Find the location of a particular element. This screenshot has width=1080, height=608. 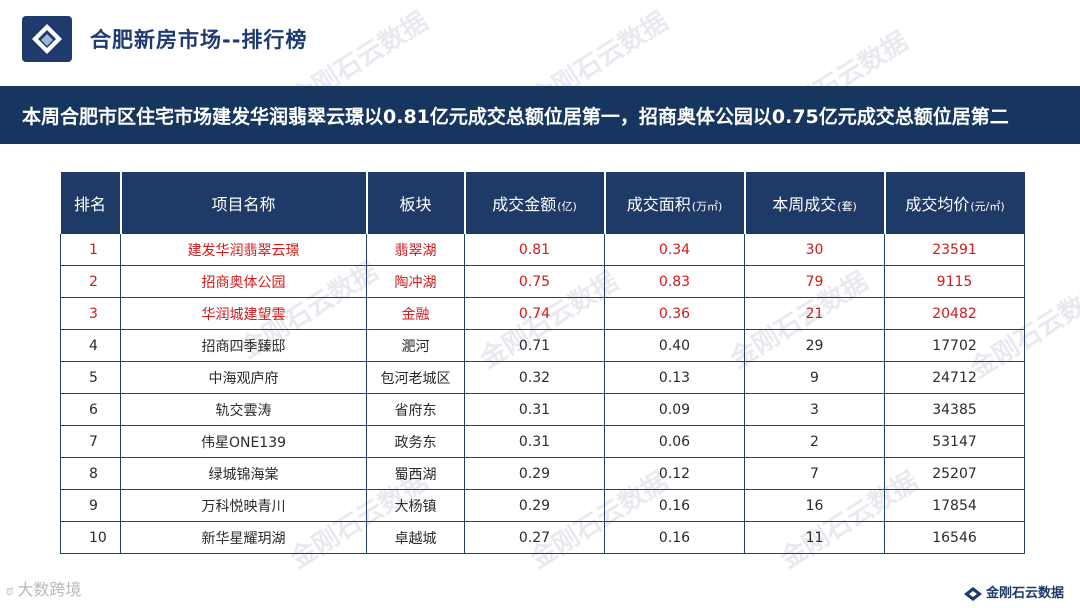

weibo-icon: ಠ is located at coordinates (10, 591).